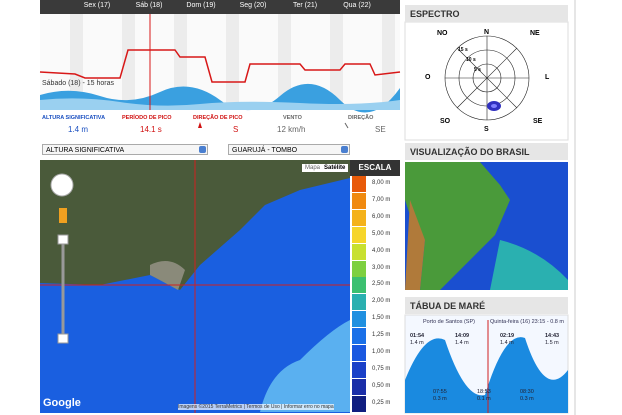 This screenshot has width=622, height=415. I want to click on map-button: Mapa, so click(313, 168).